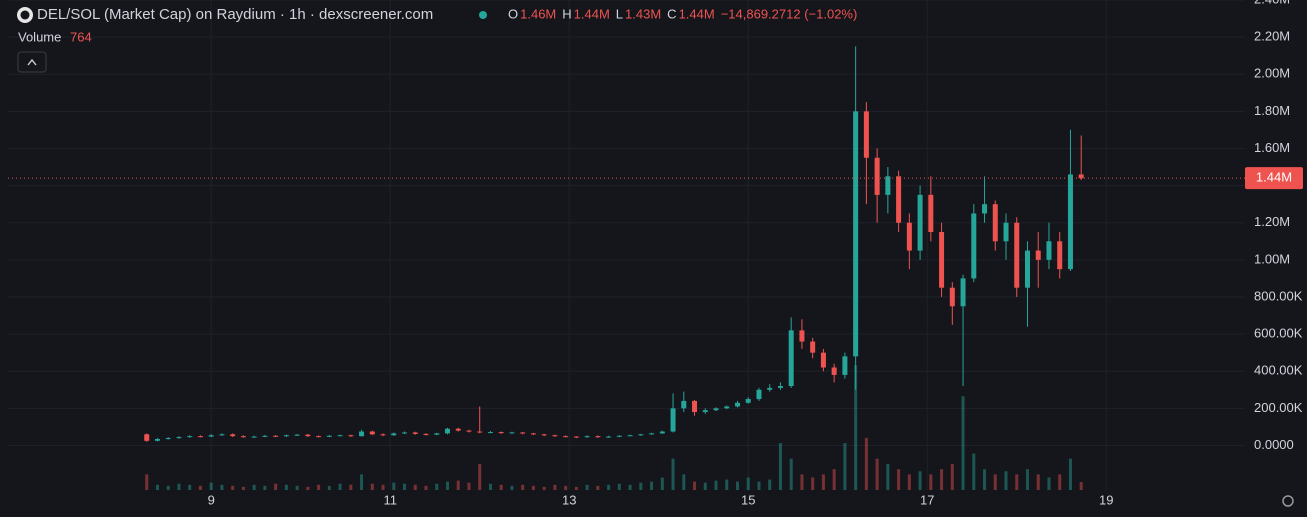  Describe the element at coordinates (1288, 501) in the screenshot. I see `settings-icon` at that location.